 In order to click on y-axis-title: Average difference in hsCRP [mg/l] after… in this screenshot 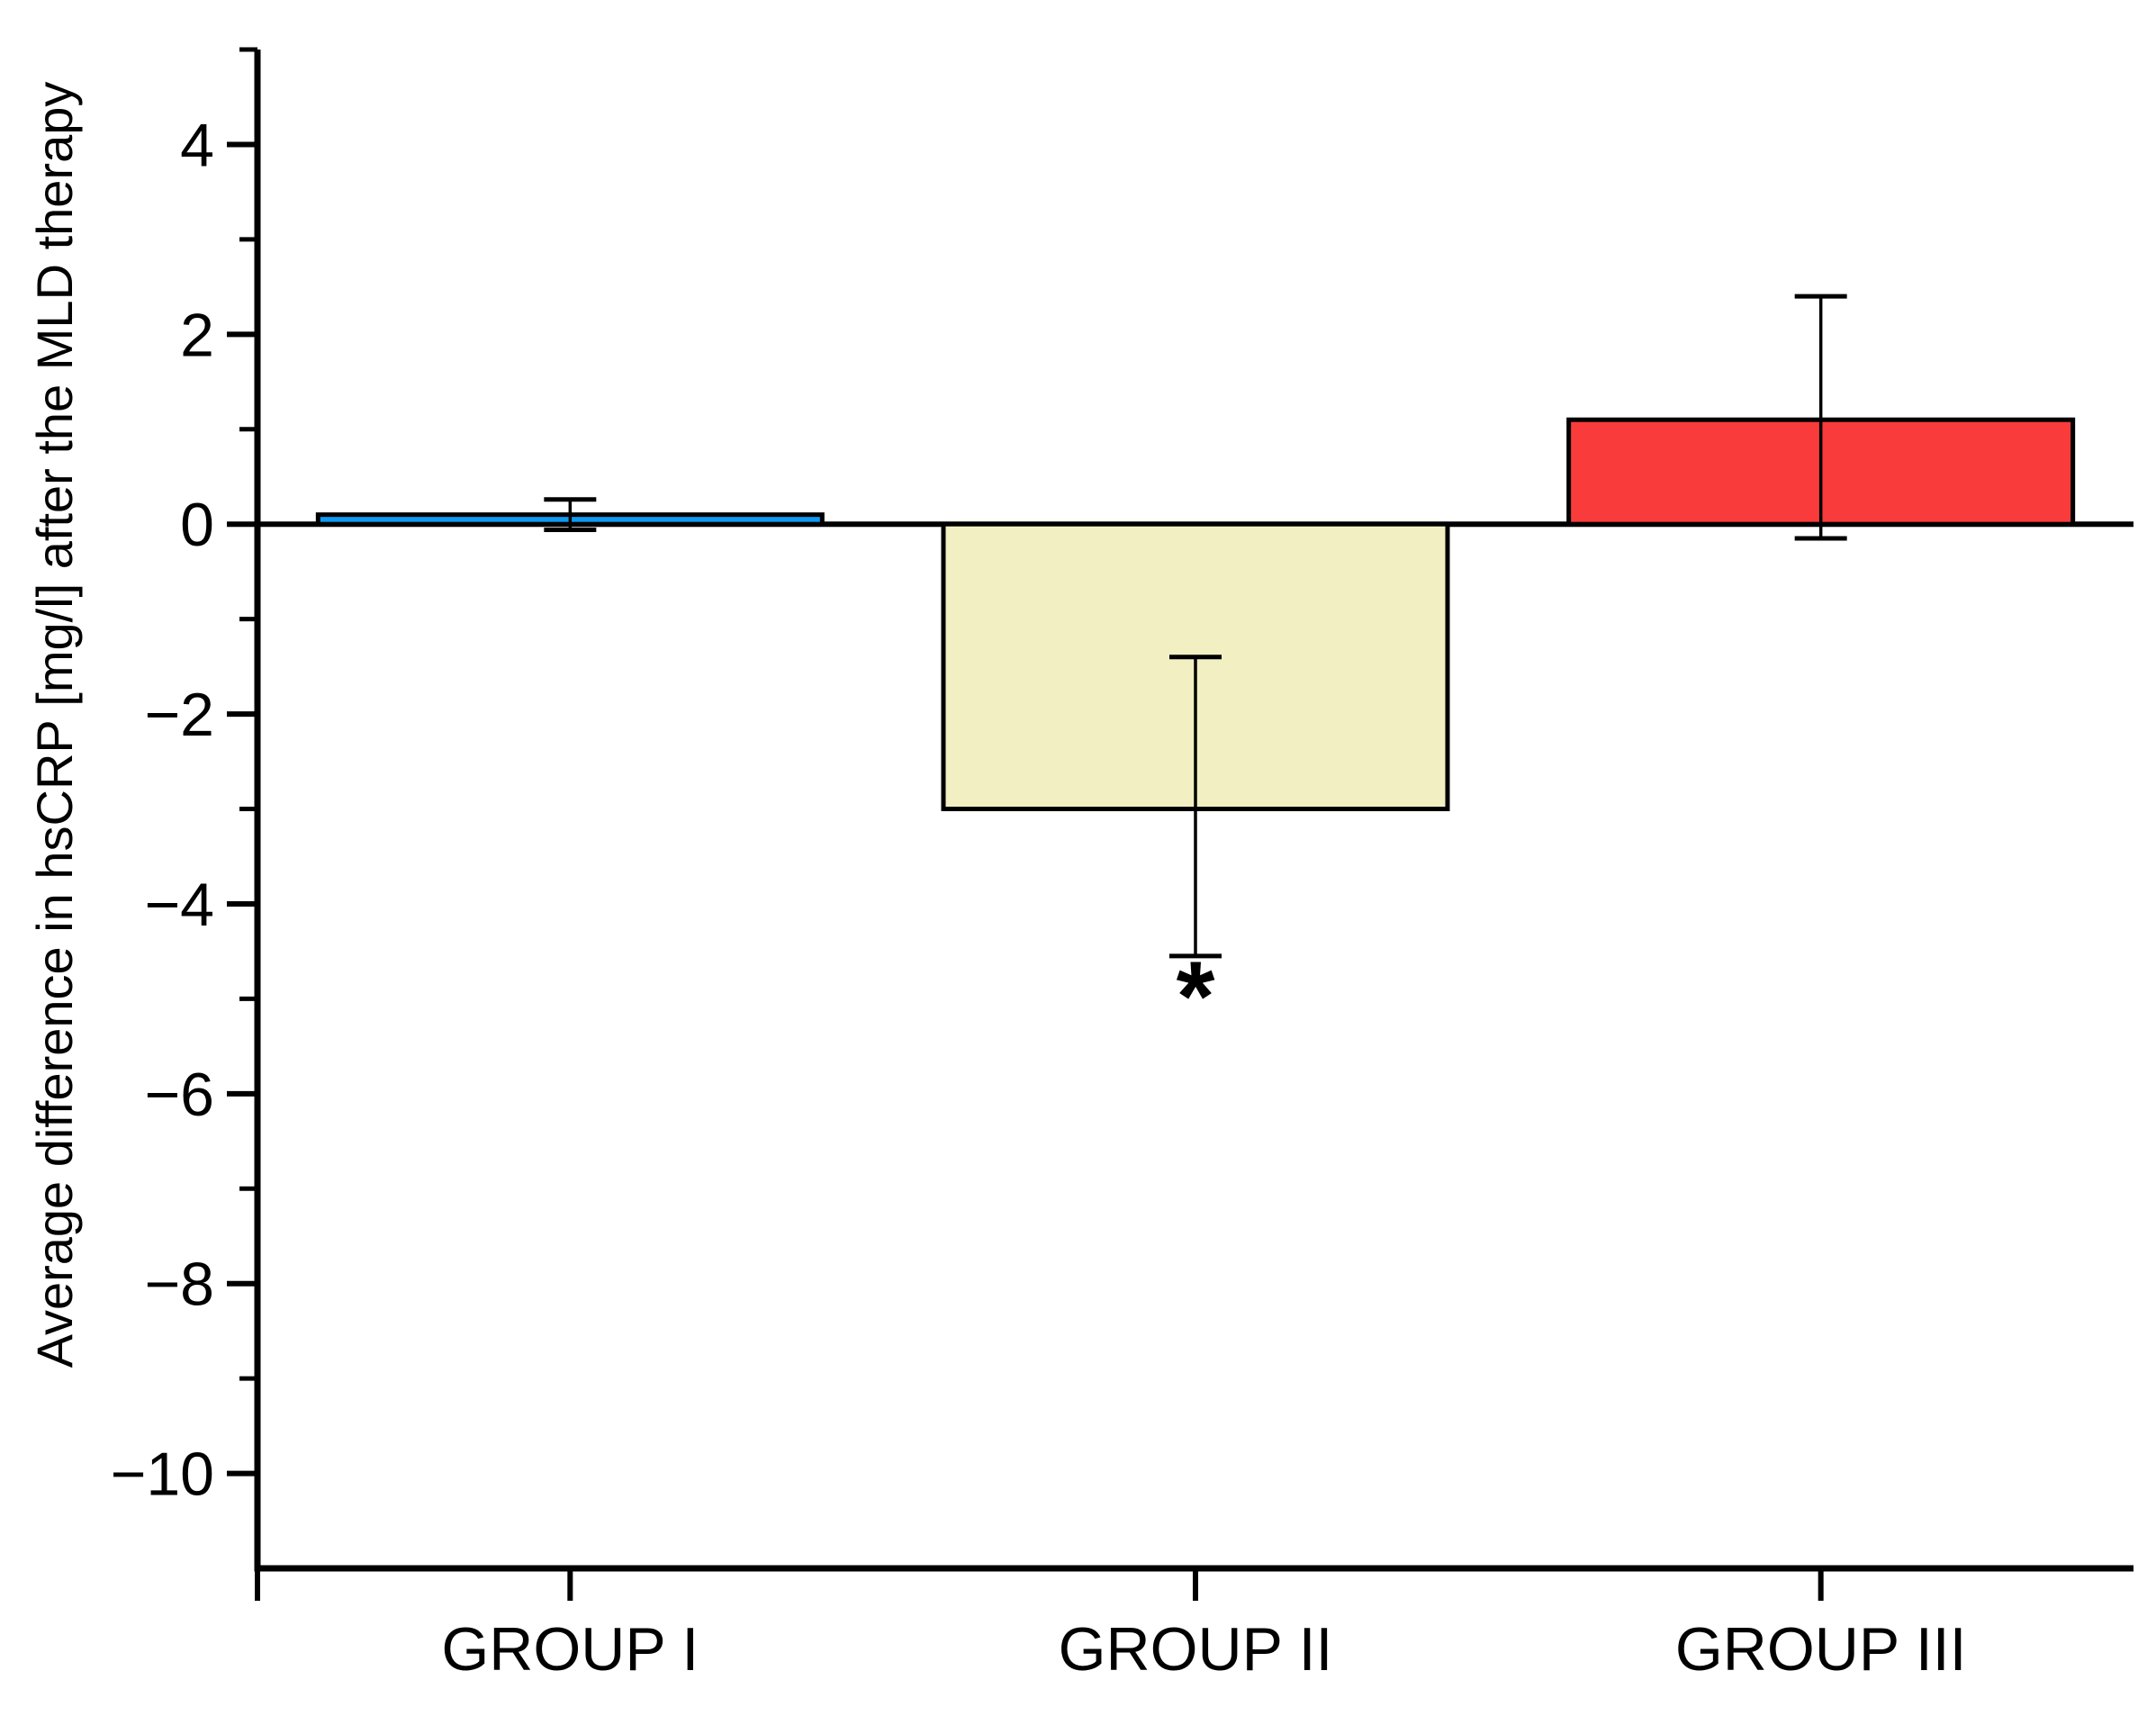, I will do `click(54, 725)`.